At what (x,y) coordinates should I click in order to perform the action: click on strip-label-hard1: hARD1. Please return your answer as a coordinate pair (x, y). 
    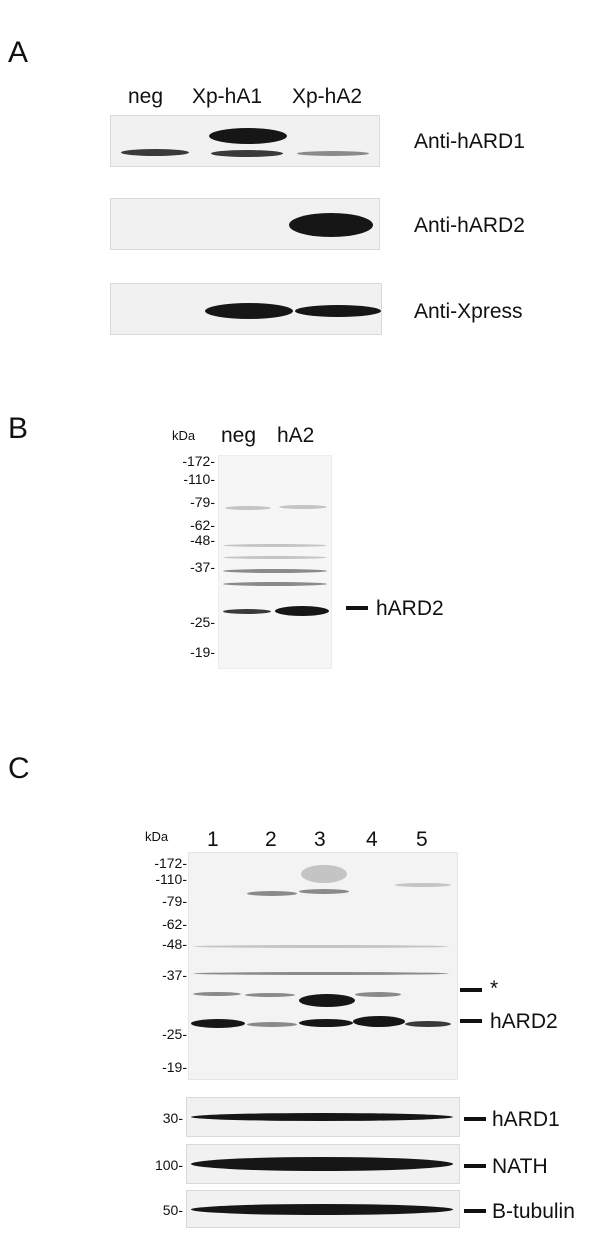
    Looking at the image, I should click on (526, 1119).